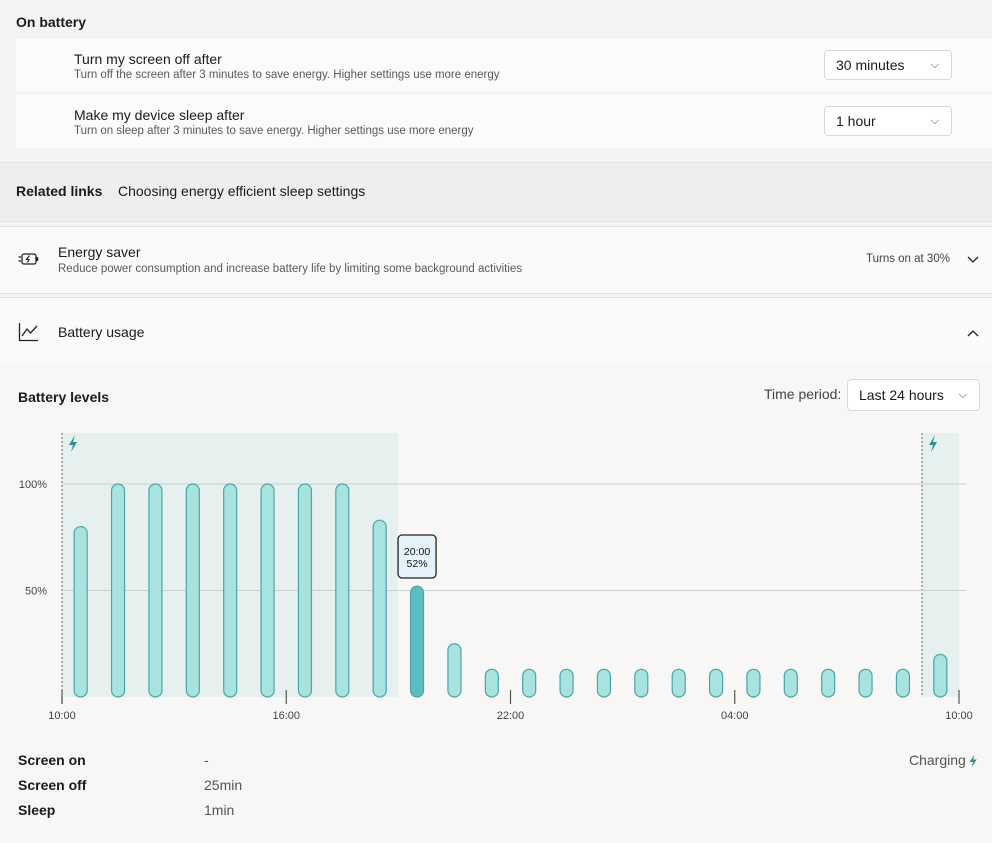  Describe the element at coordinates (937, 760) in the screenshot. I see `charging-legend-label: Charging` at that location.